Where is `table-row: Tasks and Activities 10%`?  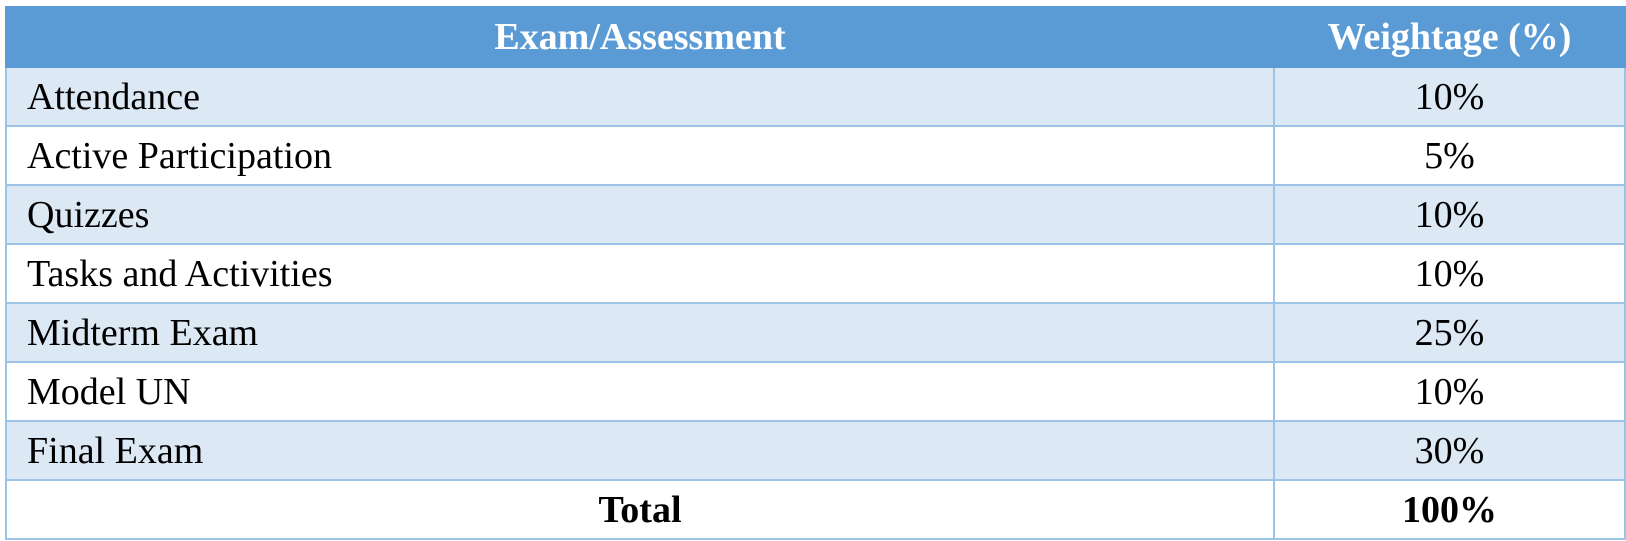
table-row: Tasks and Activities 10% is located at coordinates (815, 273).